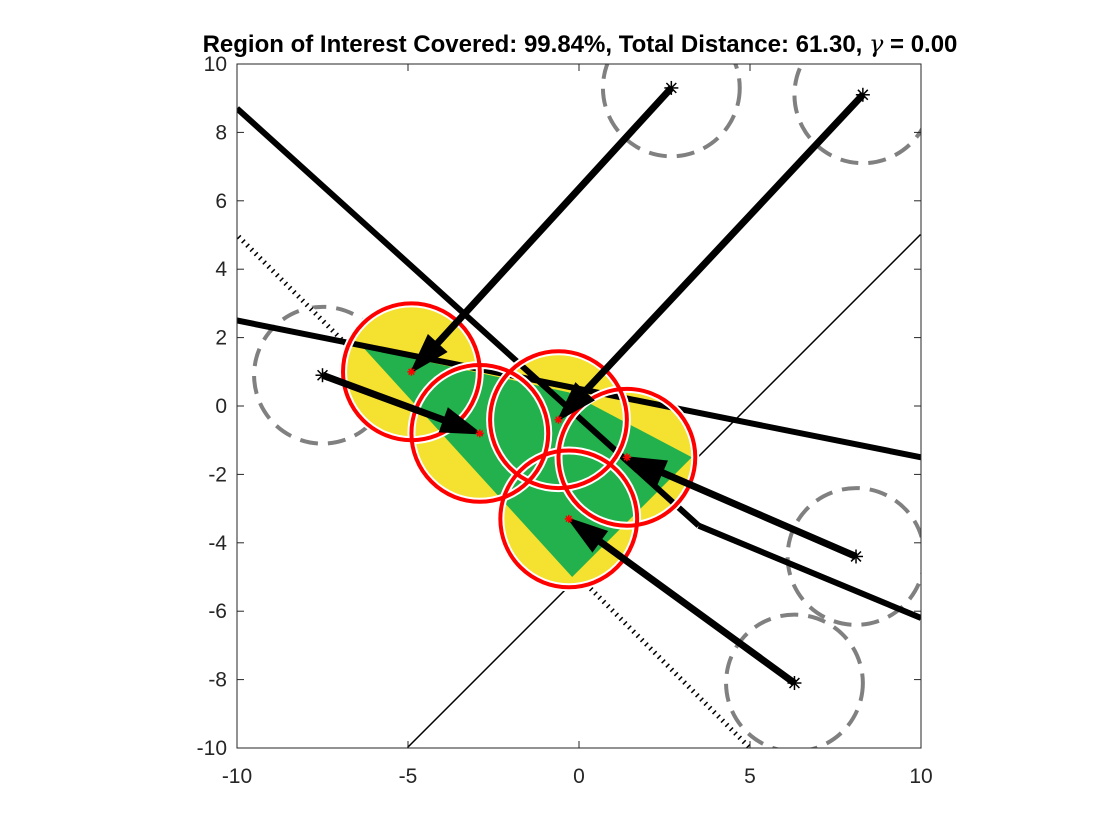 The height and width of the screenshot is (840, 1120). What do you see at coordinates (221, 201) in the screenshot?
I see `y-tick-label: 6` at bounding box center [221, 201].